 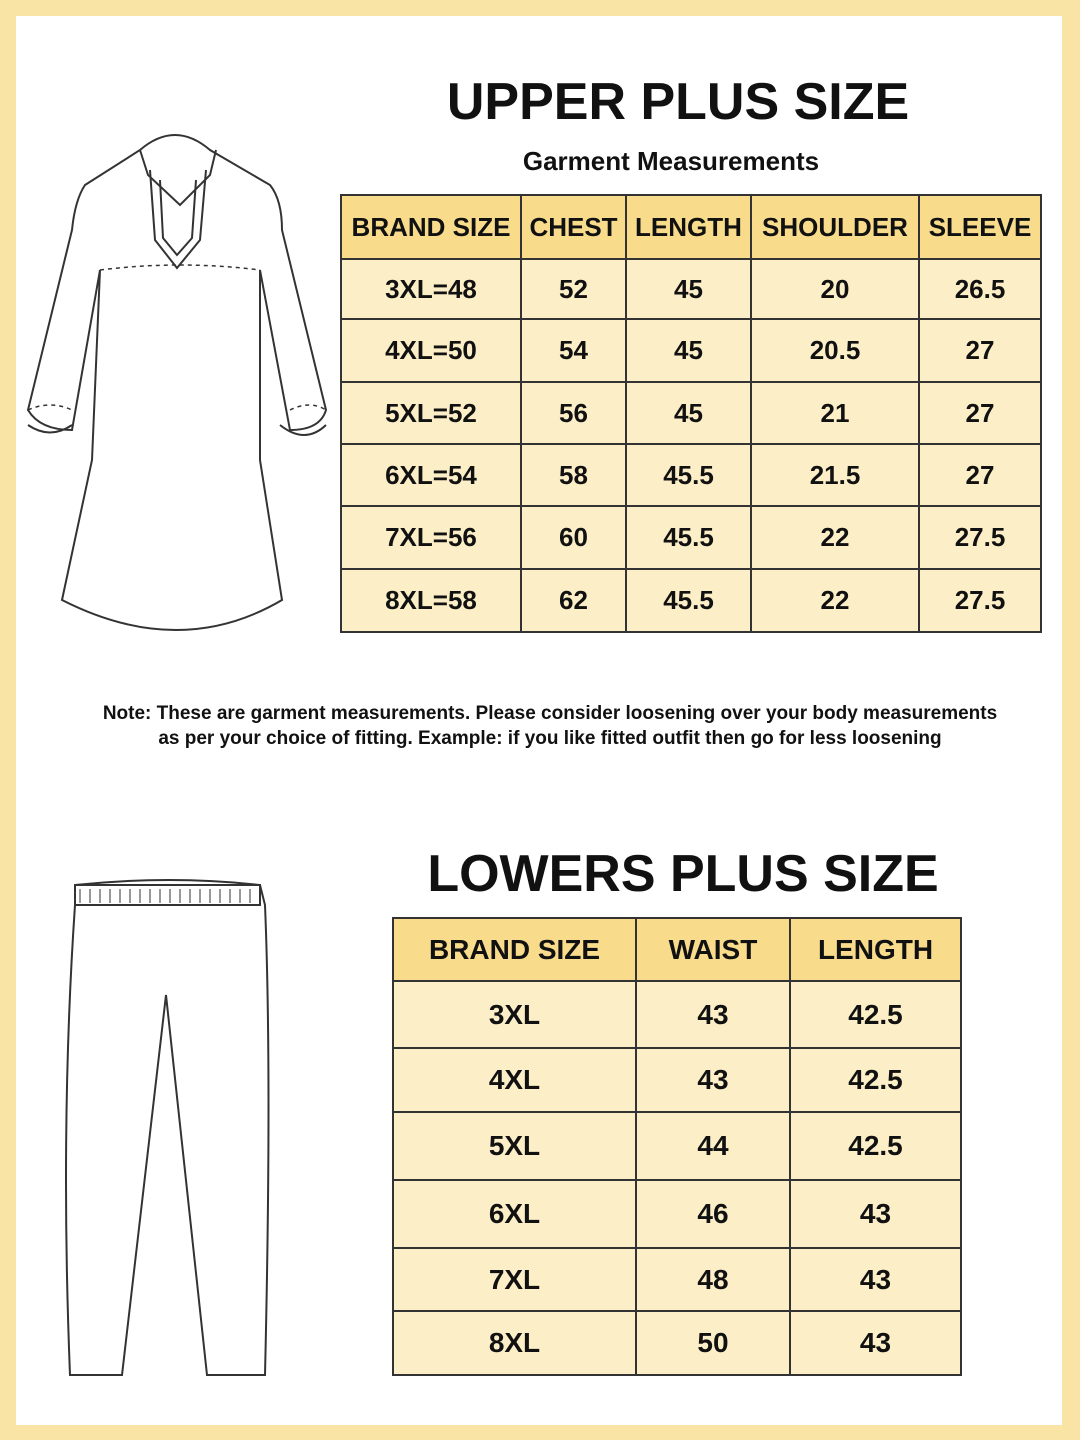 What do you see at coordinates (714, 1215) in the screenshot?
I see `table-cell: 46` at bounding box center [714, 1215].